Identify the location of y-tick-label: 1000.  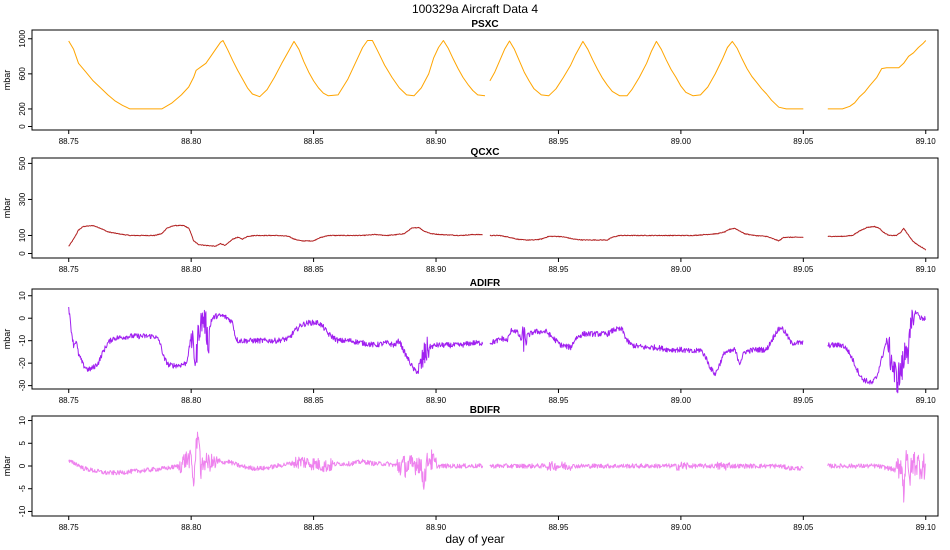
(22, 38).